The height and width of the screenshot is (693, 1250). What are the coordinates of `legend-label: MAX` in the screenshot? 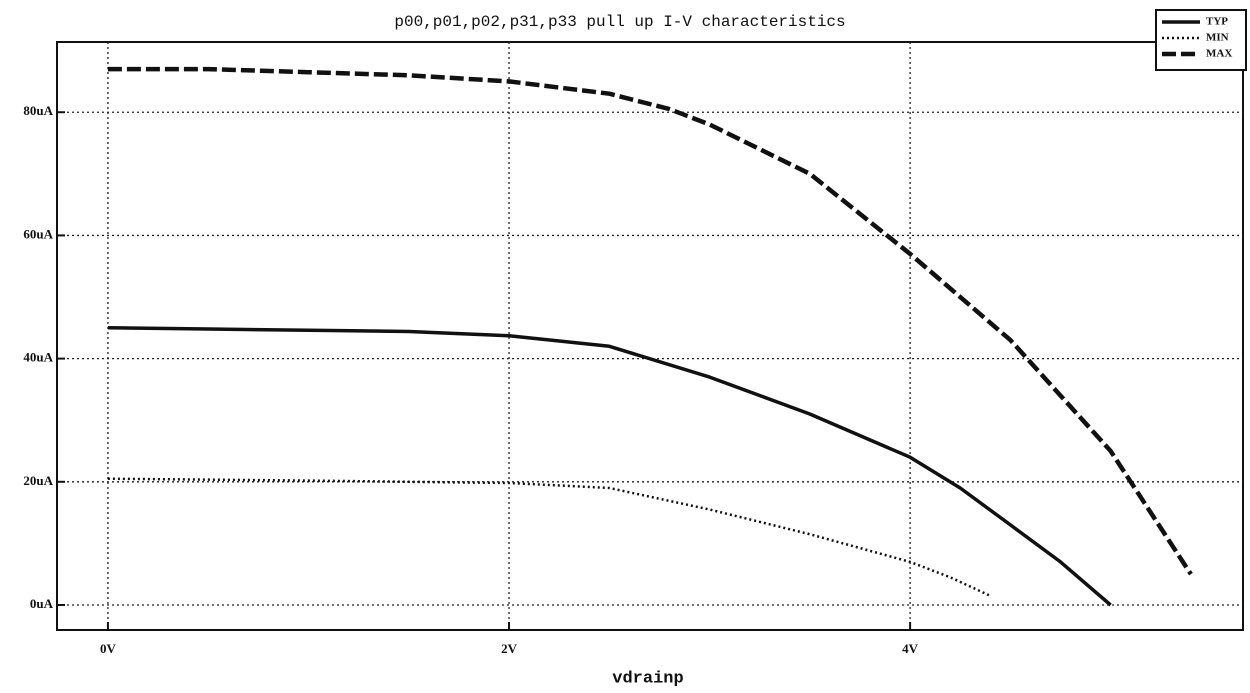 It's located at (1219, 54).